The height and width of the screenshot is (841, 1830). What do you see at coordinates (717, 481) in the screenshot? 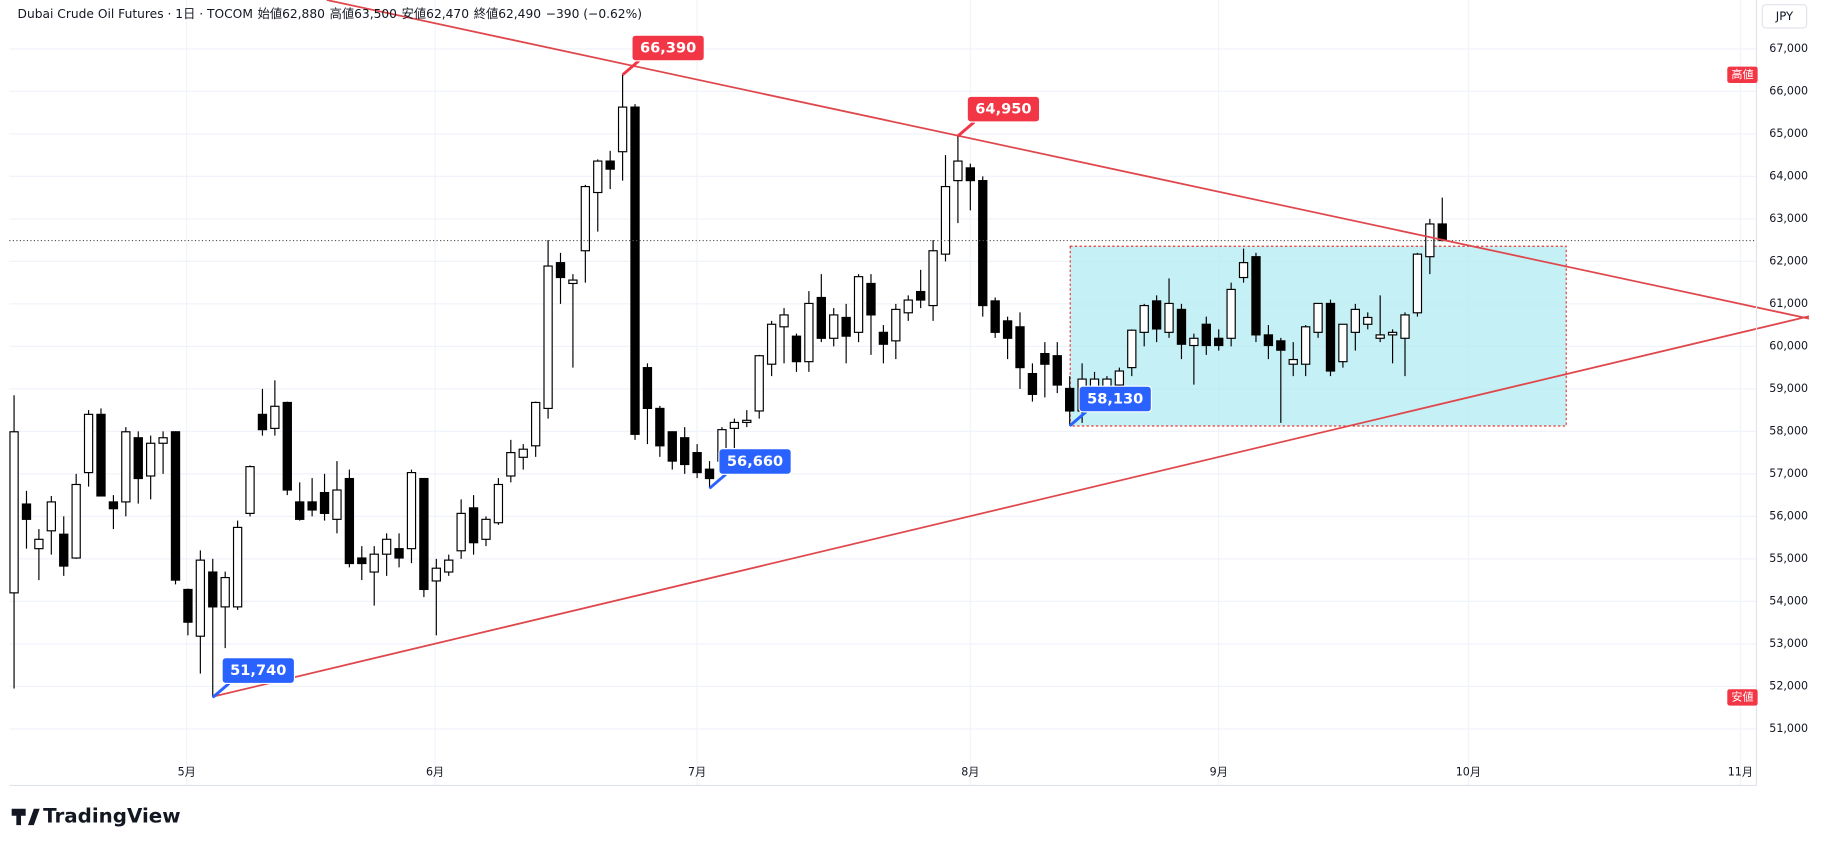
I see `annotation-pointer` at bounding box center [717, 481].